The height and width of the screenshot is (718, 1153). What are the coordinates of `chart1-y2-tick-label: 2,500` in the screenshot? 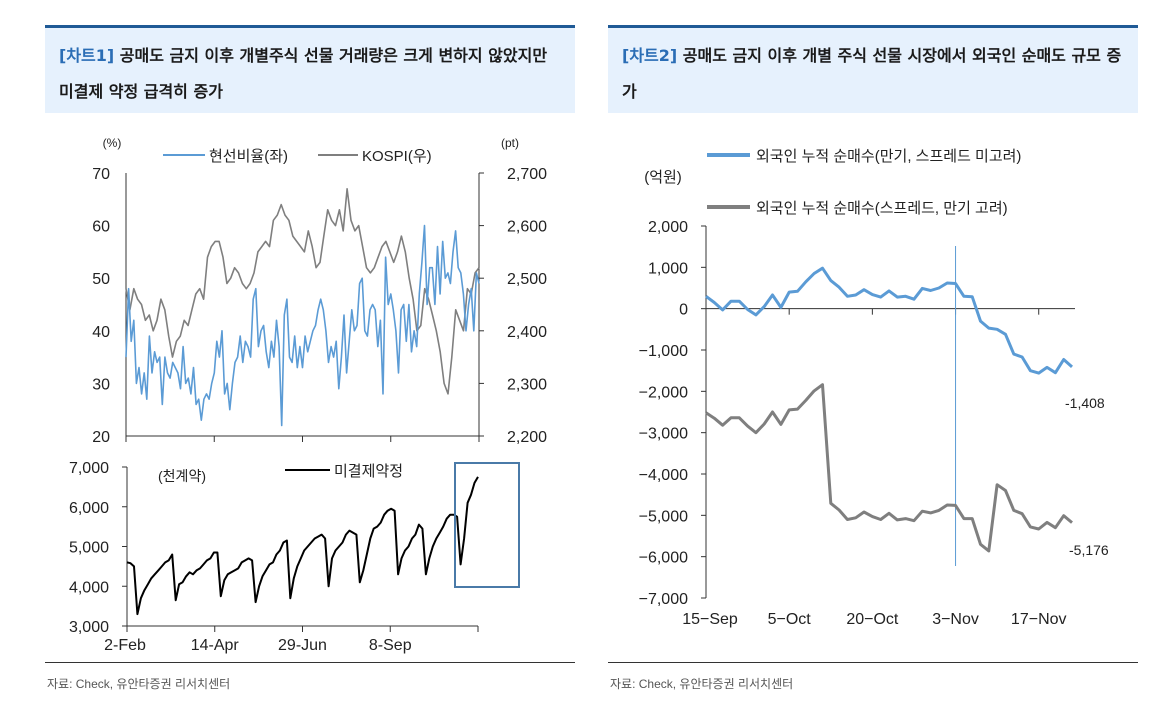 It's located at (527, 279).